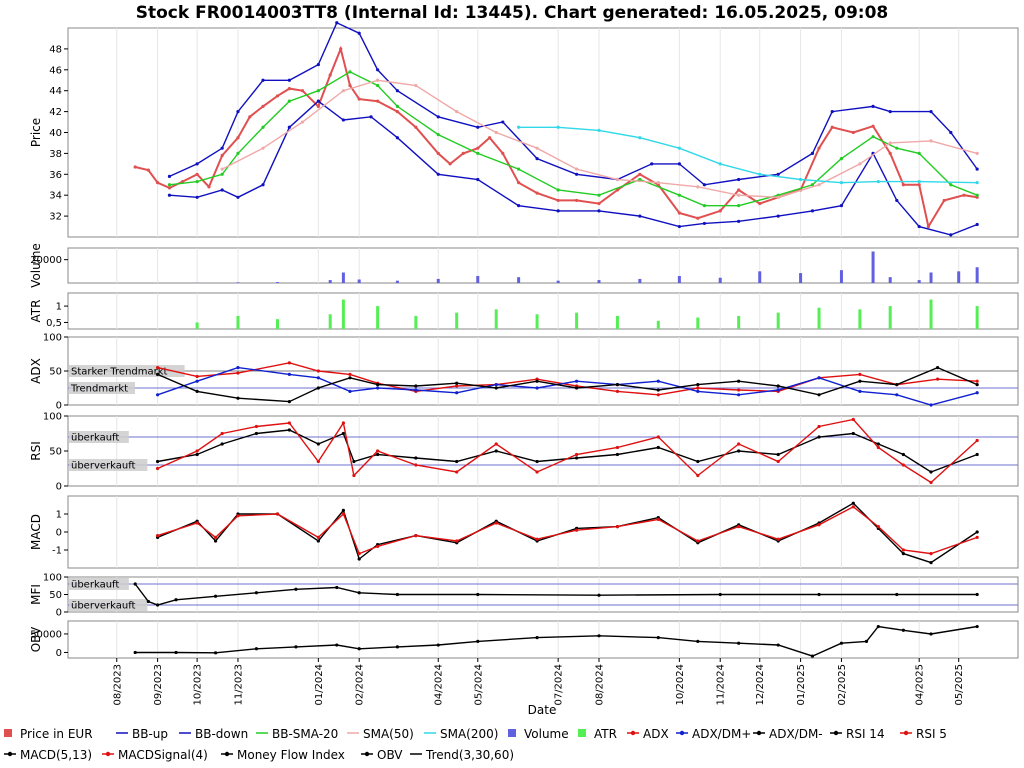 The width and height of the screenshot is (1024, 768). Describe the element at coordinates (524, 372) in the screenshot. I see `panel-adx: ADX 0 50 100 Starker Trendmarkt Trendmarkt` at that location.